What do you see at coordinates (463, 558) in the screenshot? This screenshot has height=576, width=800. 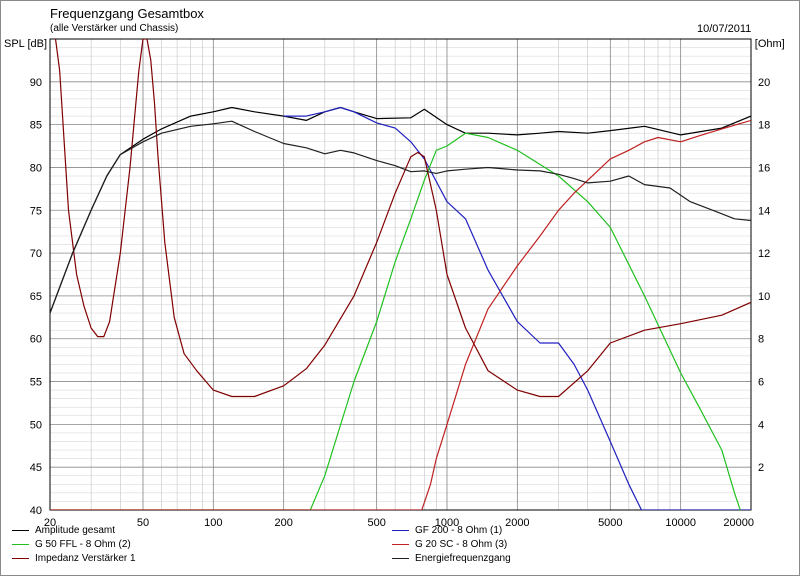 I see `legend-label: Energiefrequenzgang` at bounding box center [463, 558].